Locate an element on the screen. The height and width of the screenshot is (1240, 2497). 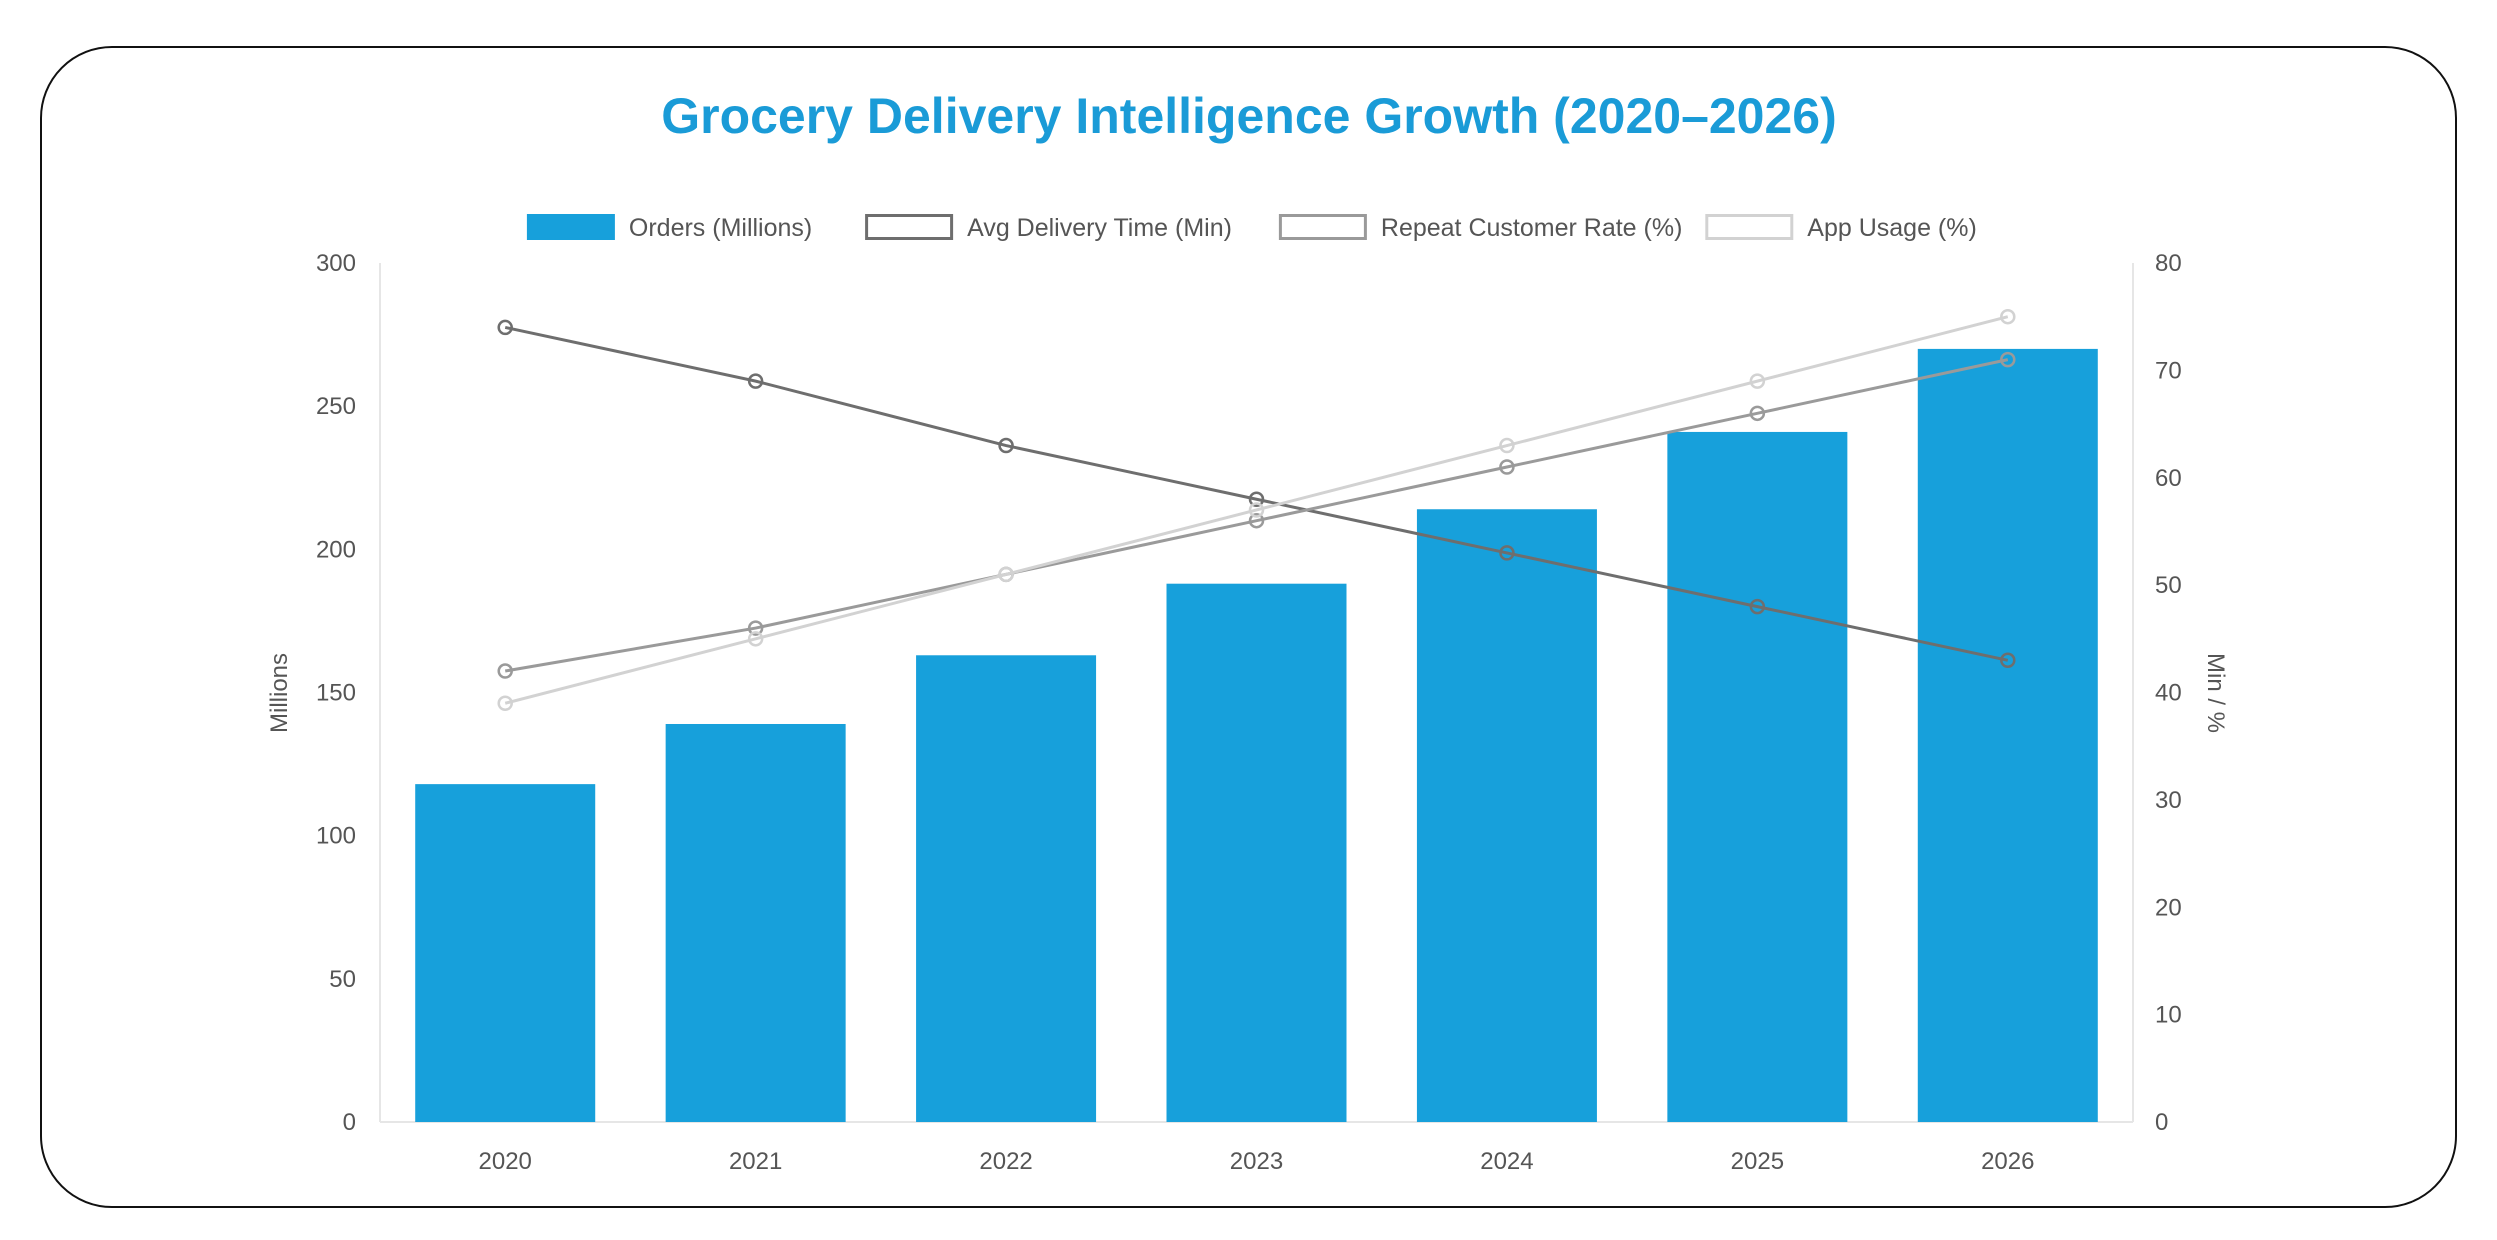
legend-item: Avg Delivery Time (Min) is located at coordinates (1048, 228).